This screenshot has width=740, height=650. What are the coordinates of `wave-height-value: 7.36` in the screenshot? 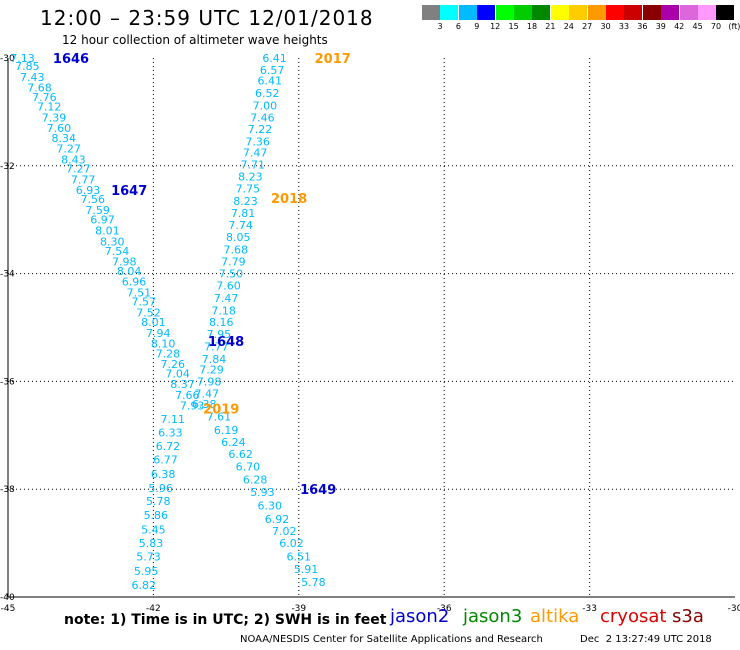 It's located at (257, 142).